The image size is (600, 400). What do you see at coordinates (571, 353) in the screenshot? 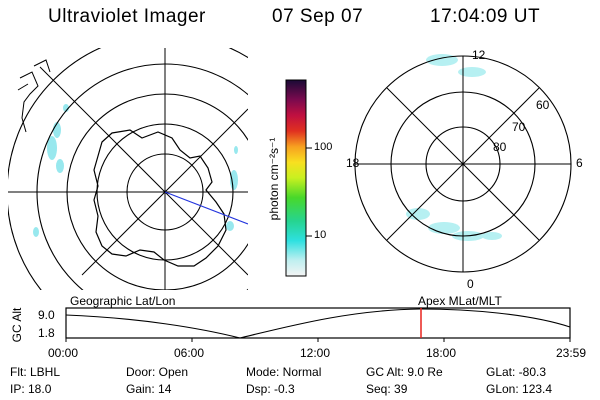
I see `timeline-x-tick-2359: 23:59` at bounding box center [571, 353].